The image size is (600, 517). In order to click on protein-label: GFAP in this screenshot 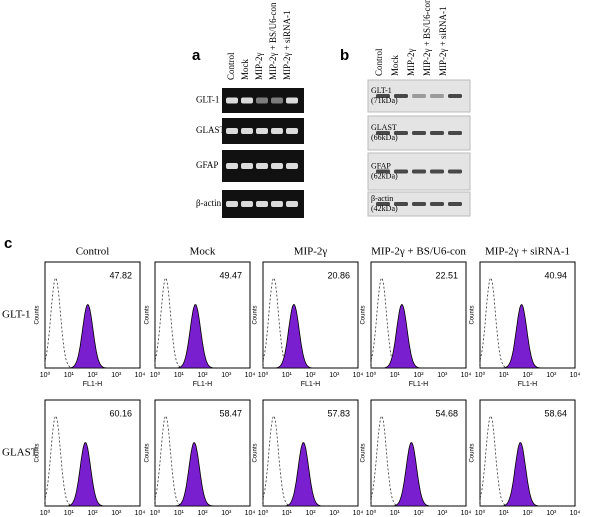, I will do `click(381, 165)`.